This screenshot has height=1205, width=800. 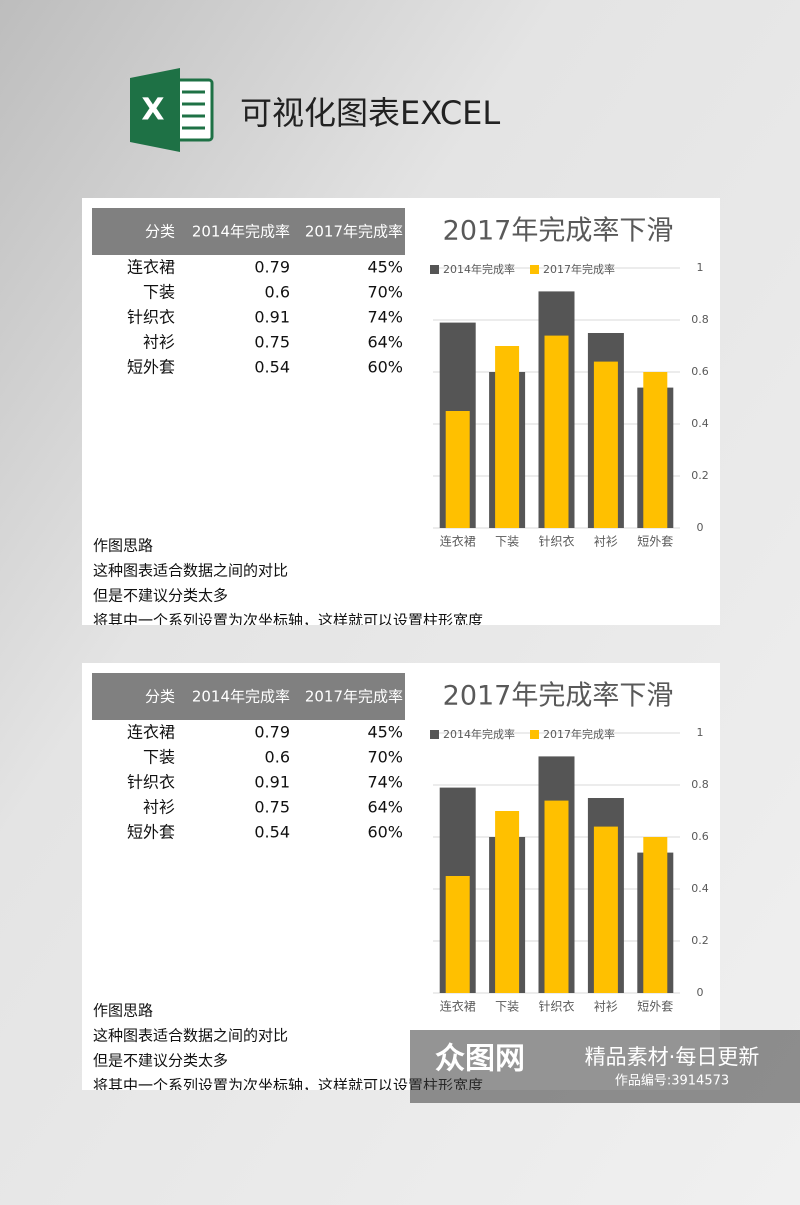 What do you see at coordinates (672, 1057) in the screenshot?
I see `watermark-slogan: 精品素材·每日更新` at bounding box center [672, 1057].